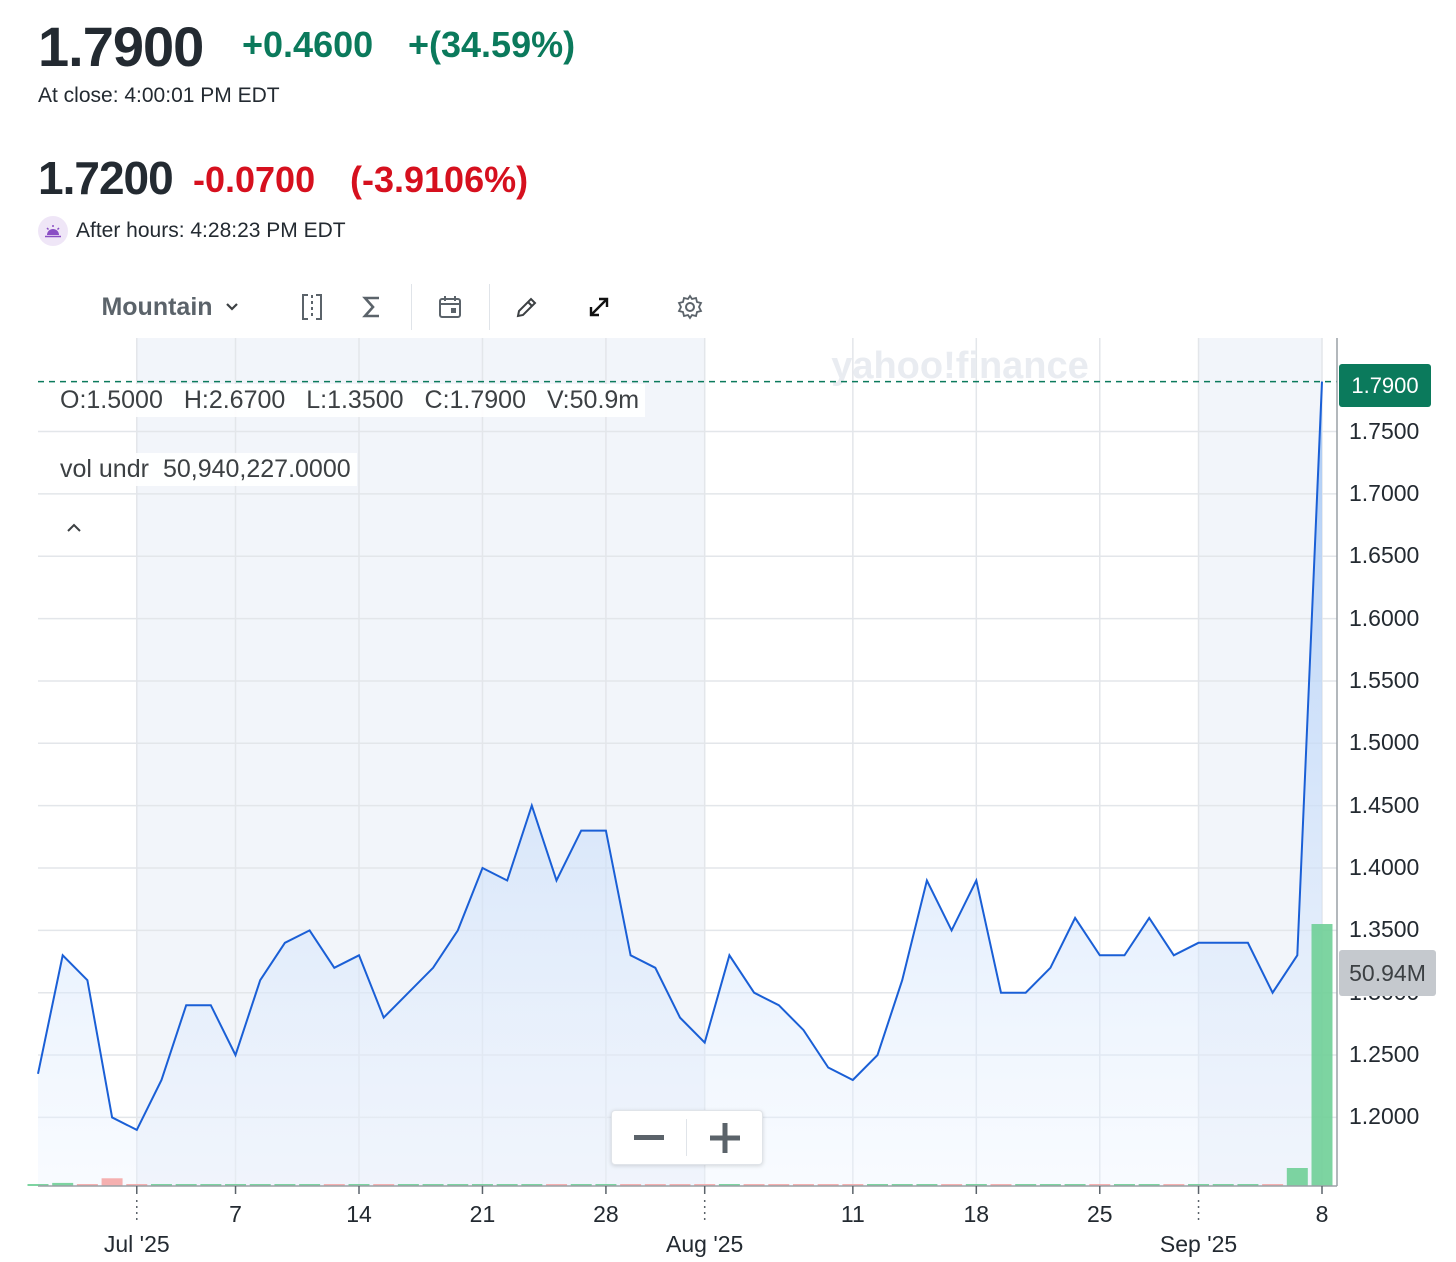 This screenshot has height=1262, width=1456. What do you see at coordinates (492, 44) in the screenshot?
I see `close-change-pct: +(34.59%)` at bounding box center [492, 44].